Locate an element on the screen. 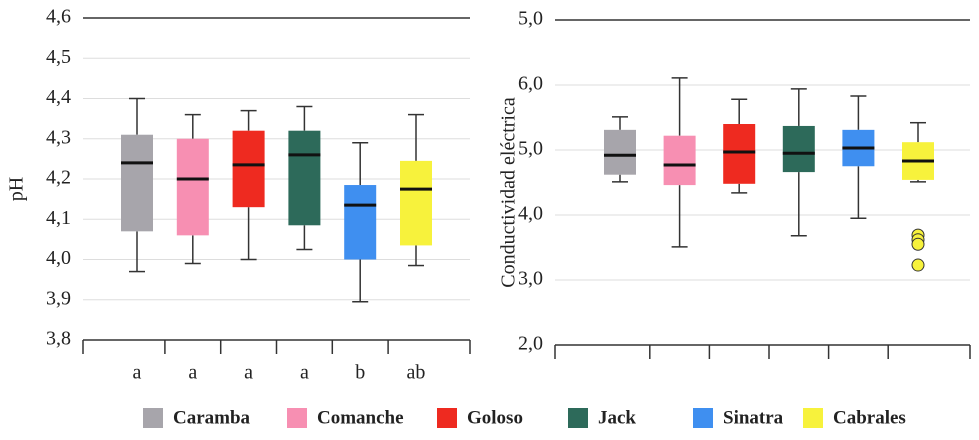  legend-label: Sinatra is located at coordinates (753, 417).